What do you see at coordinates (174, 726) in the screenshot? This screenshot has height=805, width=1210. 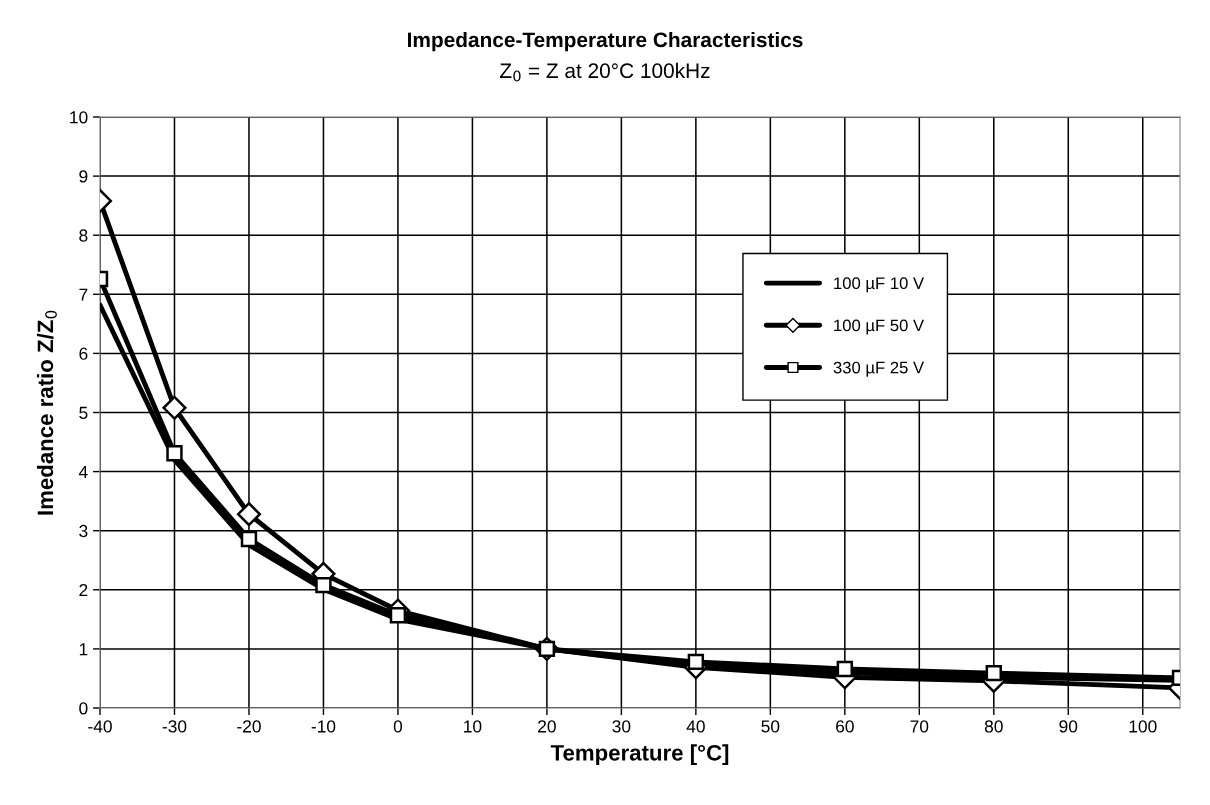 I see `x-tick-label: -30` at bounding box center [174, 726].